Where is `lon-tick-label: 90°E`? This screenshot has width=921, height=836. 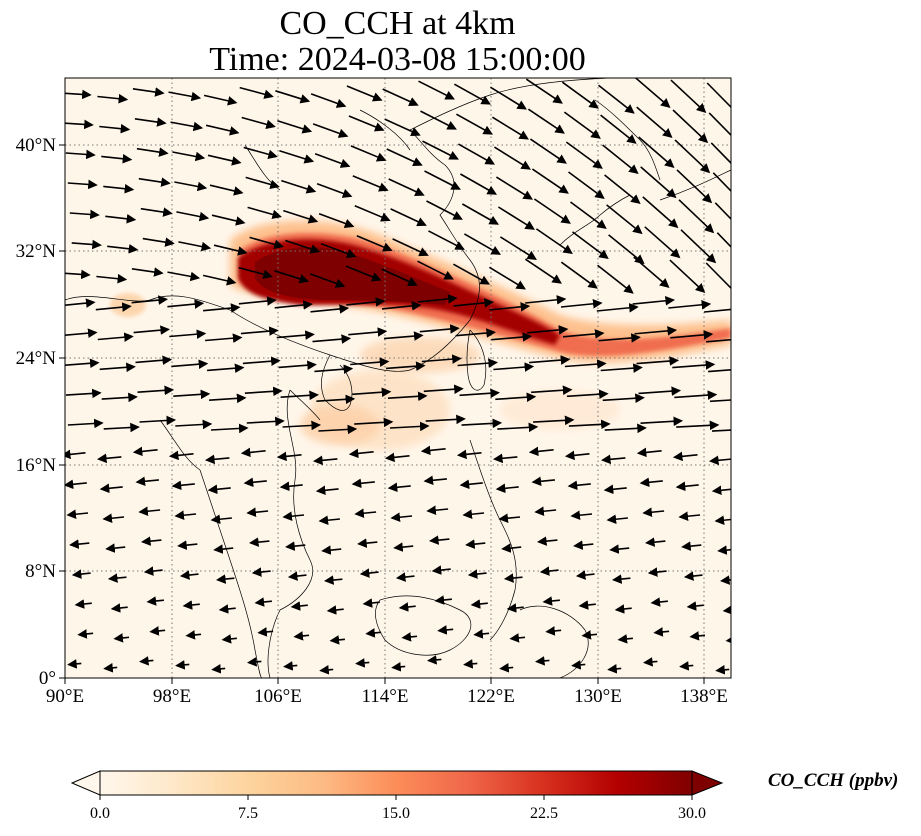
lon-tick-label: 90°E is located at coordinates (65, 696).